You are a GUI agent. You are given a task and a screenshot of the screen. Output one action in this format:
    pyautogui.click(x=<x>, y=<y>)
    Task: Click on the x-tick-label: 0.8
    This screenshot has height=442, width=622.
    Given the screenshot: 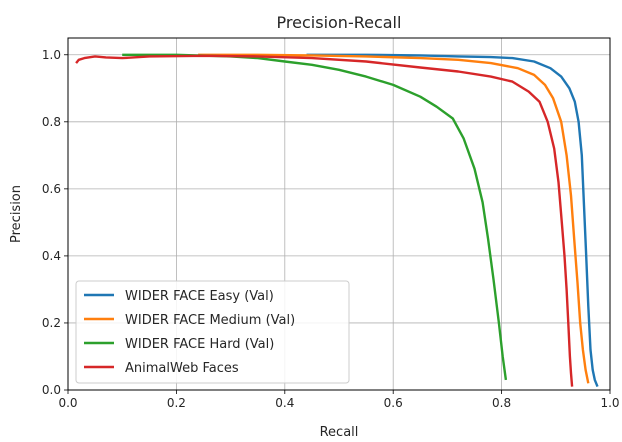 What is the action you would take?
    pyautogui.click(x=501, y=403)
    